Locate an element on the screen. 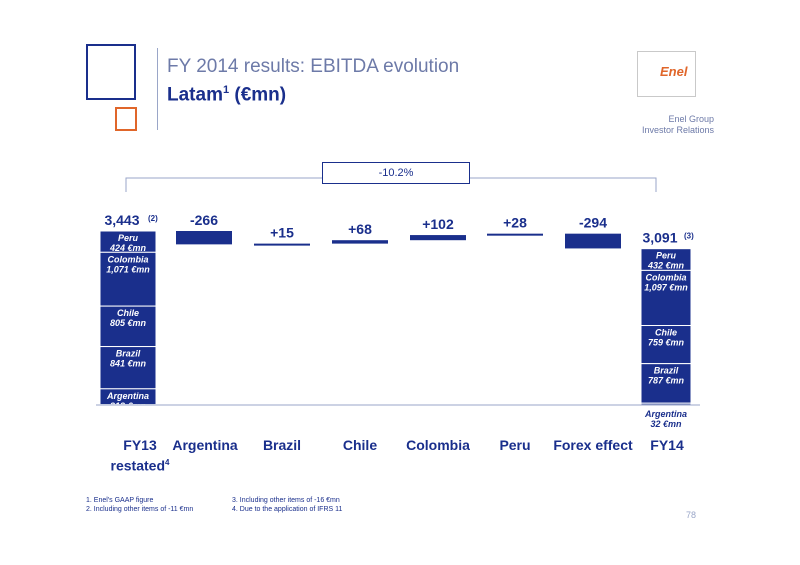 The height and width of the screenshot is (565, 800). step-label-colombia: +102 is located at coordinates (438, 224).